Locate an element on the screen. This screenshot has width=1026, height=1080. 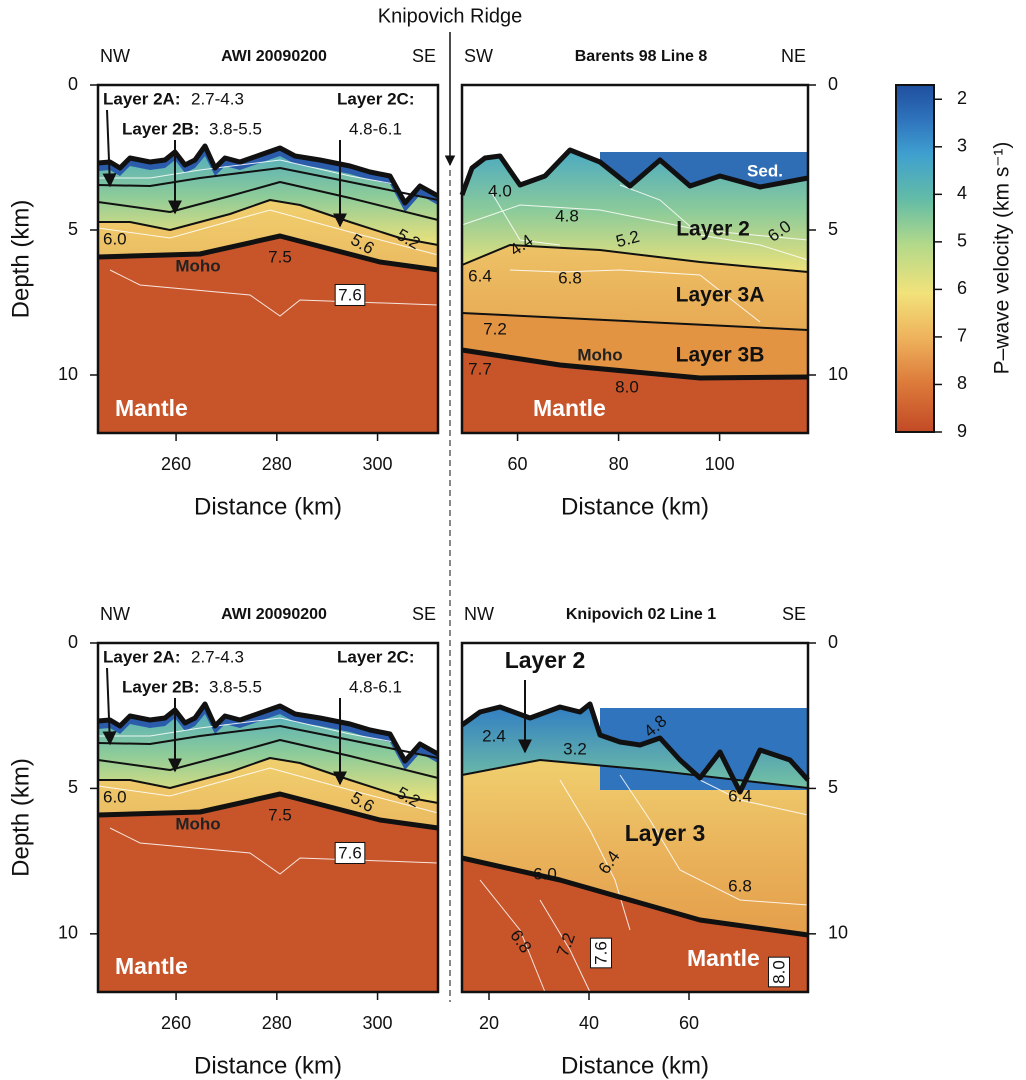
colorbar-tick-label: 7 is located at coordinates (962, 336).